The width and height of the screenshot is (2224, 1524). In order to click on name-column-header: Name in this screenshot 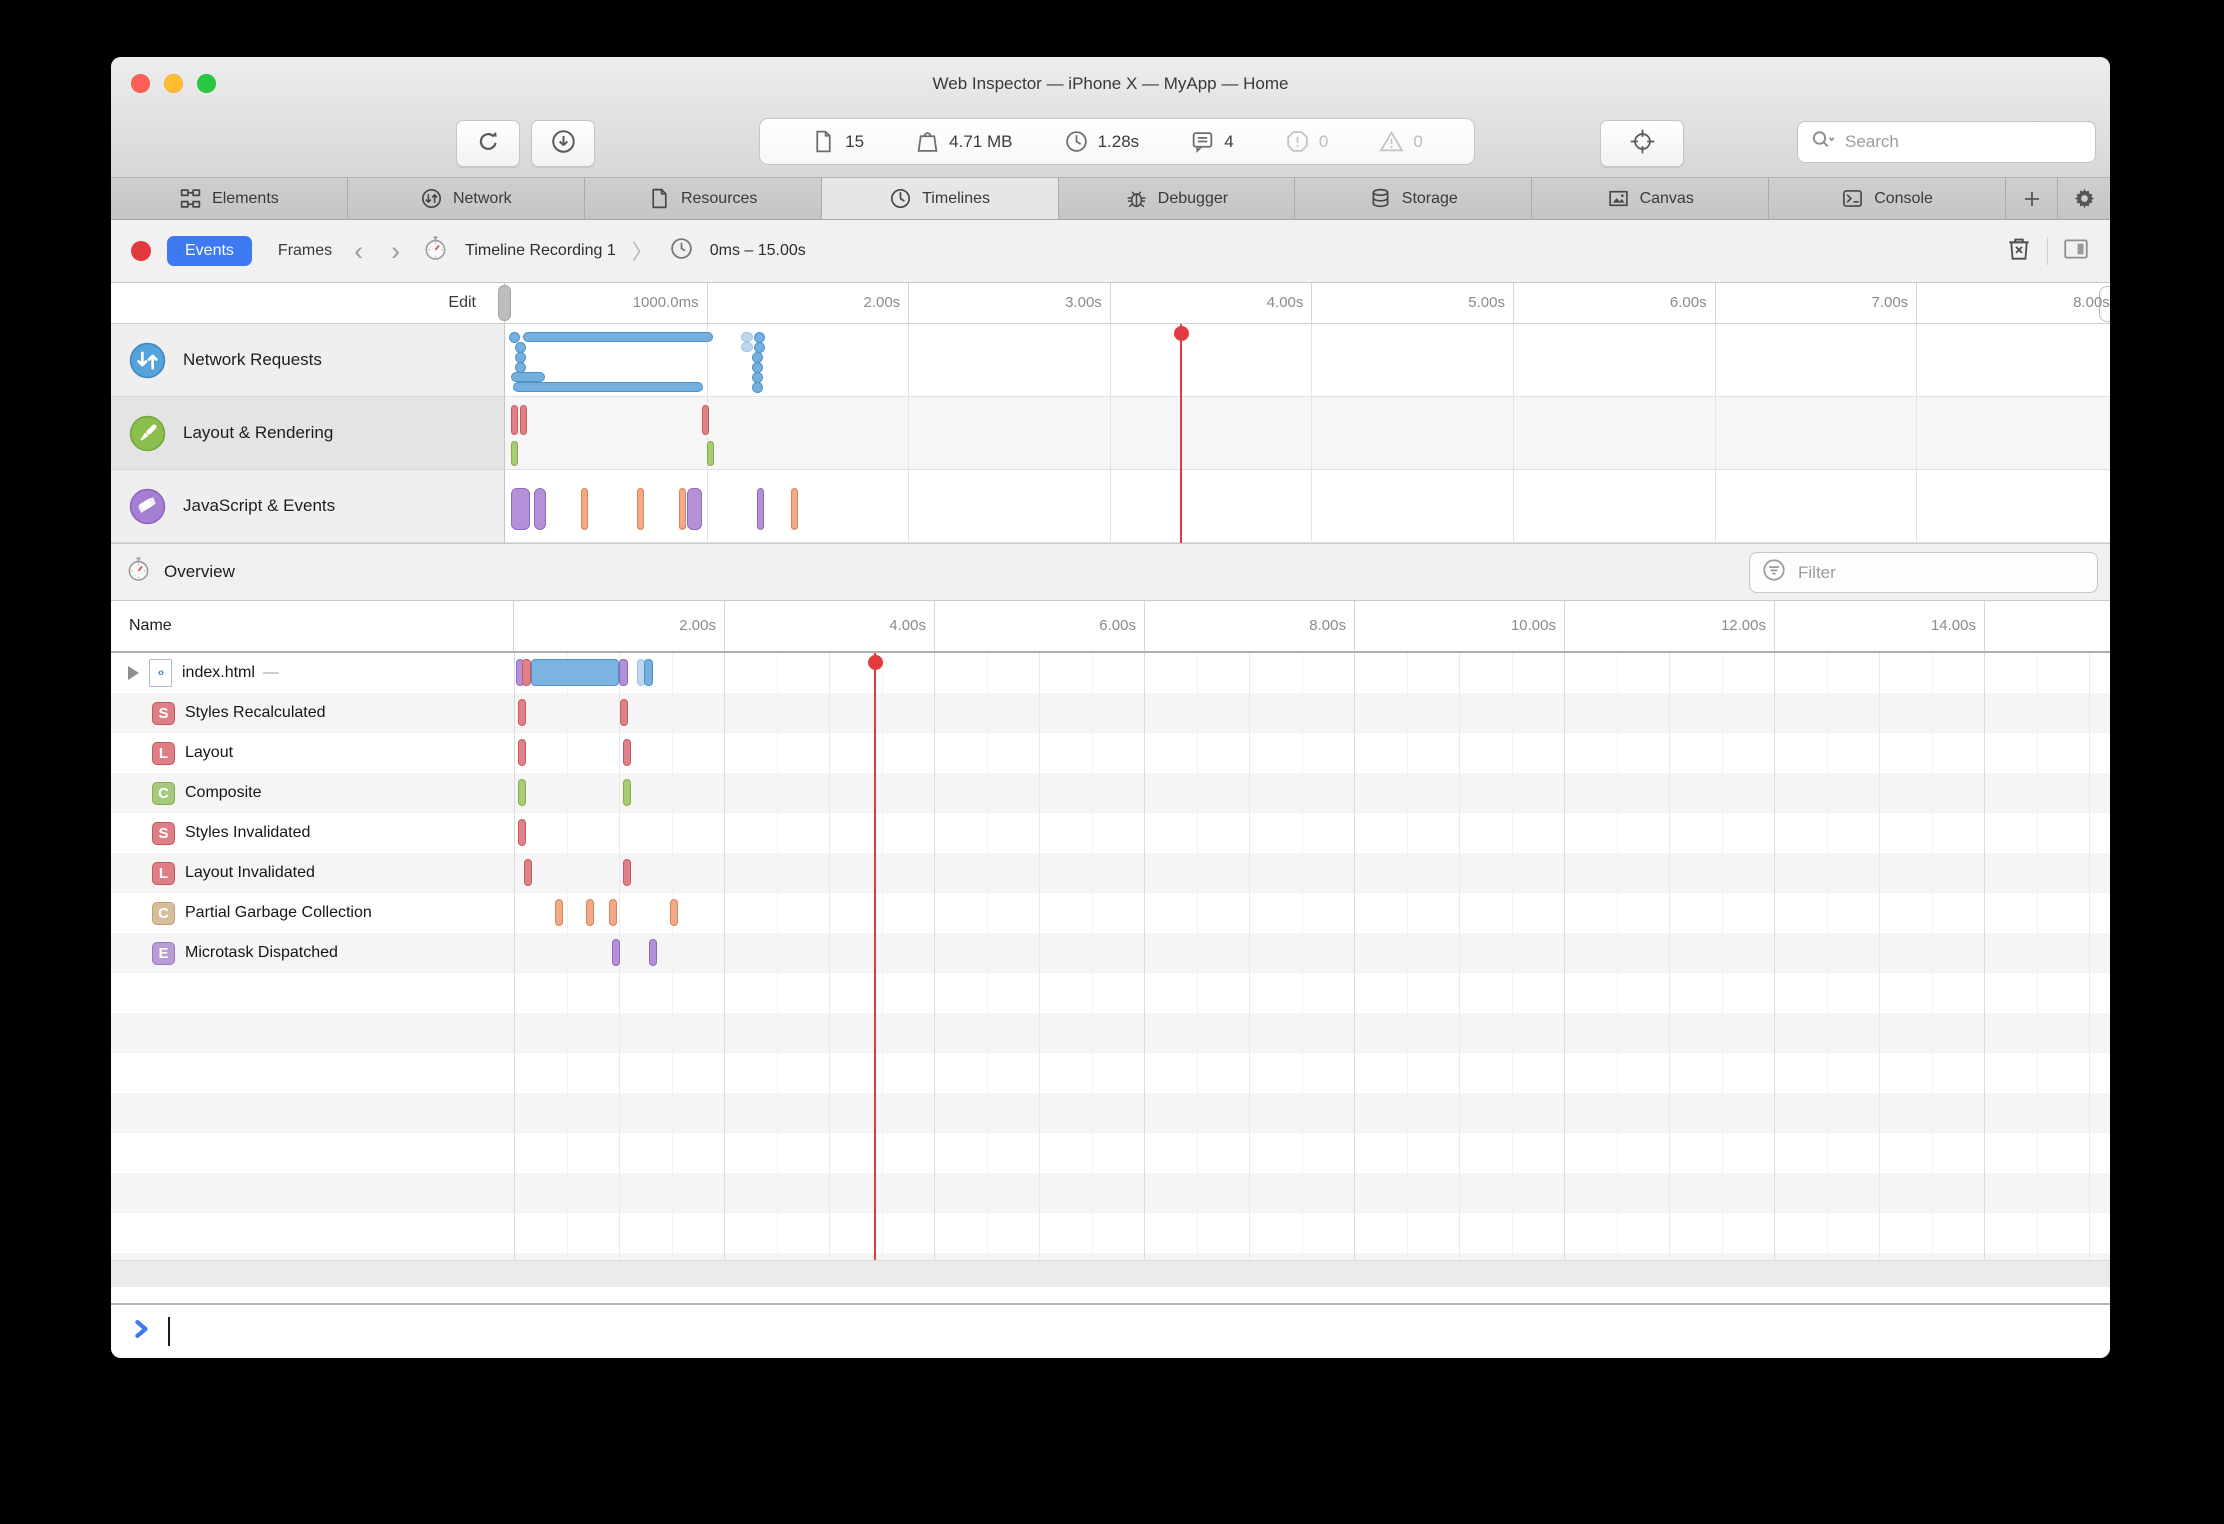, I will do `click(312, 626)`.